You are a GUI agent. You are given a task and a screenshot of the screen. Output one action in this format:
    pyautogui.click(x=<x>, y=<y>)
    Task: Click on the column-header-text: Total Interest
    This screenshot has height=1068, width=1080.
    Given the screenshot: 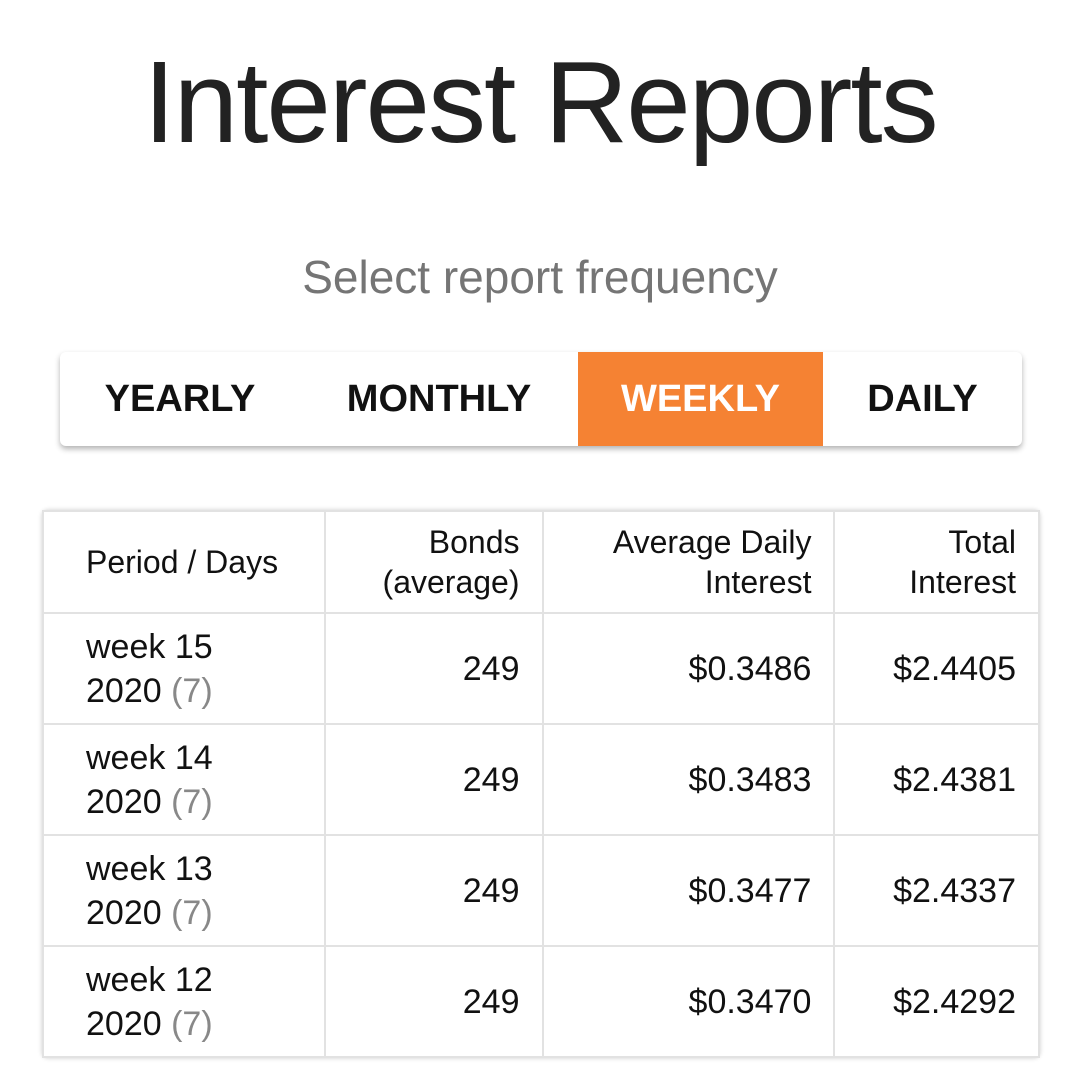 What is the action you would take?
    pyautogui.click(x=962, y=562)
    